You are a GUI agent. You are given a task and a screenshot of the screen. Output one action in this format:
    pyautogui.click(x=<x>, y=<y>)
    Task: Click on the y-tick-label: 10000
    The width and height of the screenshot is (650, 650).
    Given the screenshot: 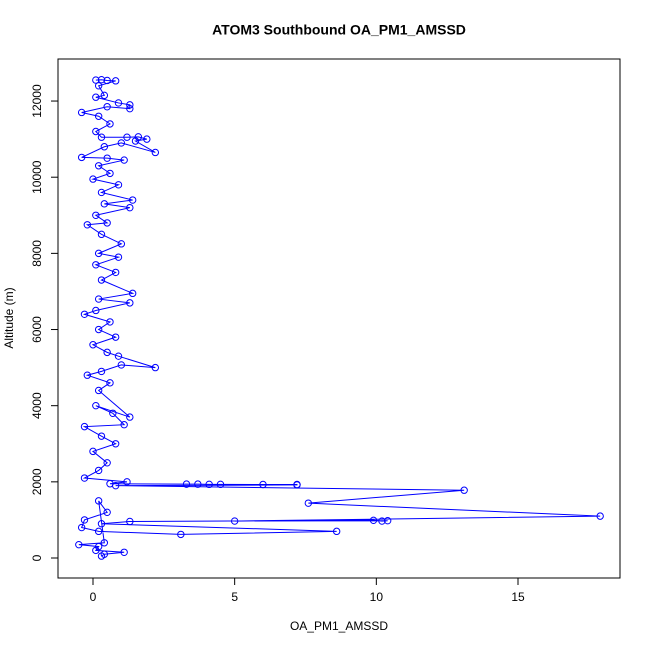 What is the action you would take?
    pyautogui.click(x=37, y=177)
    